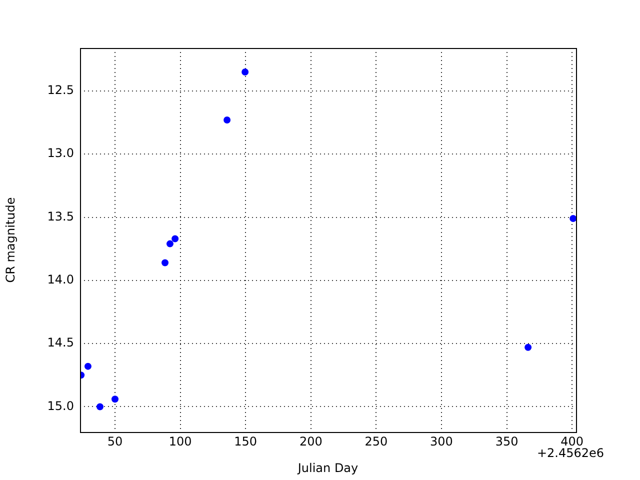  What do you see at coordinates (60, 216) in the screenshot?
I see `y-tick-label: 13.5` at bounding box center [60, 216].